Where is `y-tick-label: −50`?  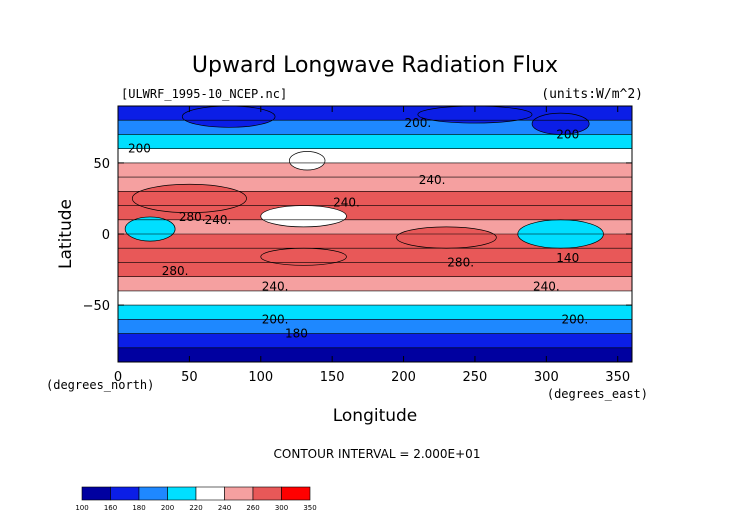
y-tick-label: −50 is located at coordinates (96, 306).